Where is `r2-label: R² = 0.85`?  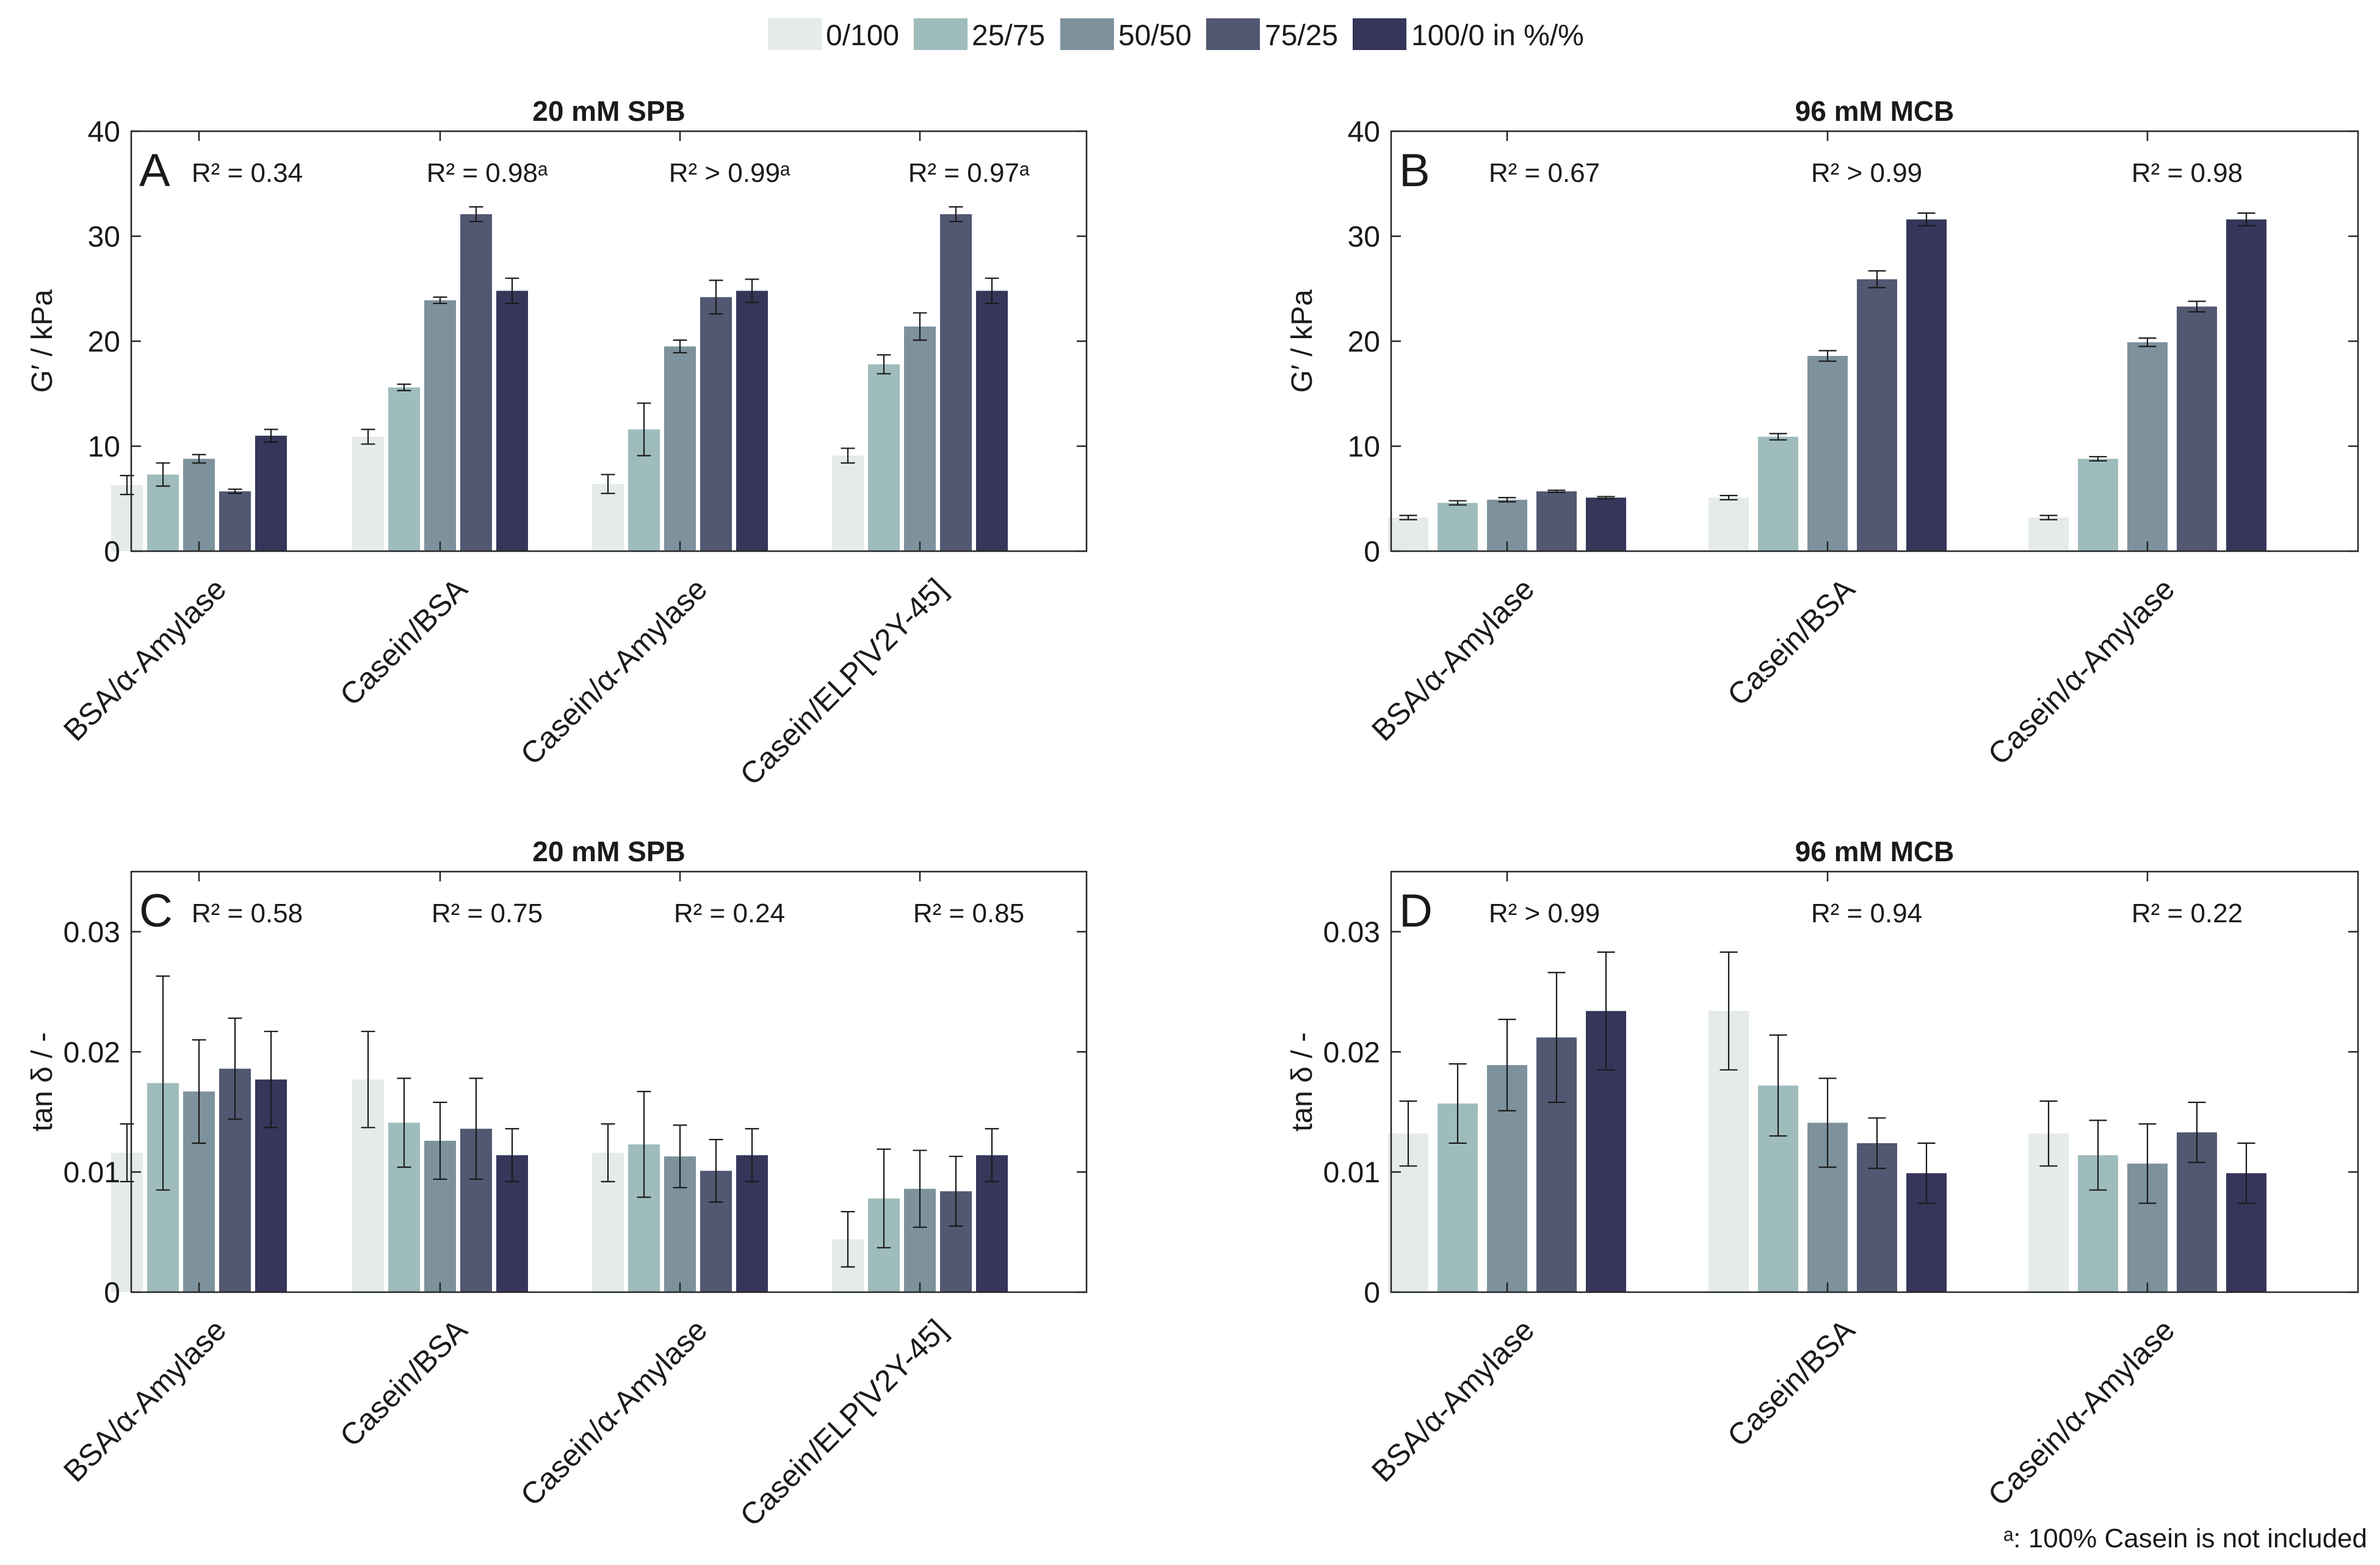 r2-label: R² = 0.85 is located at coordinates (969, 913).